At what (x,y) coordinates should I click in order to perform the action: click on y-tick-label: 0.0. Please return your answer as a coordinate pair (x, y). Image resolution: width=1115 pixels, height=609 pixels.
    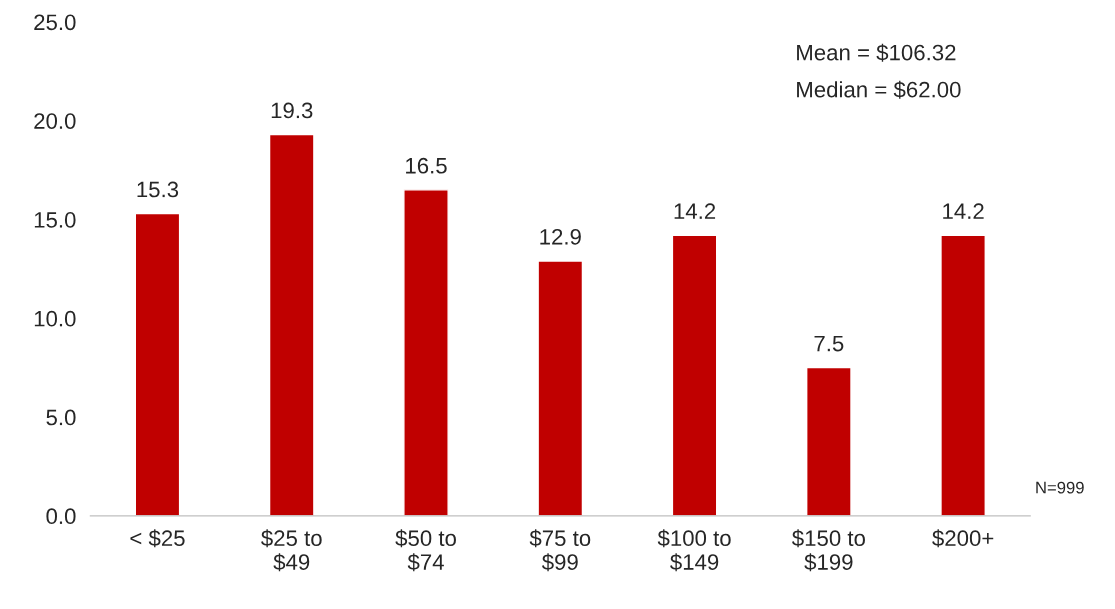
    Looking at the image, I should click on (61, 516).